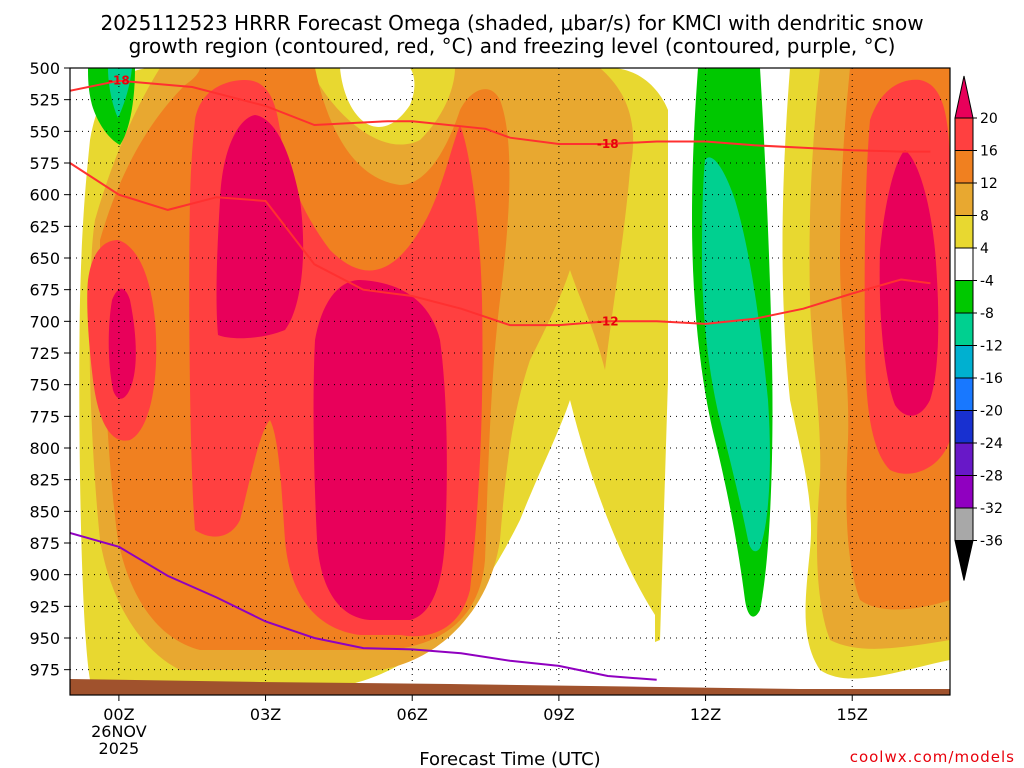 This screenshot has width=1024, height=768. I want to click on x-tick-label-06Z: 06Z, so click(412, 714).